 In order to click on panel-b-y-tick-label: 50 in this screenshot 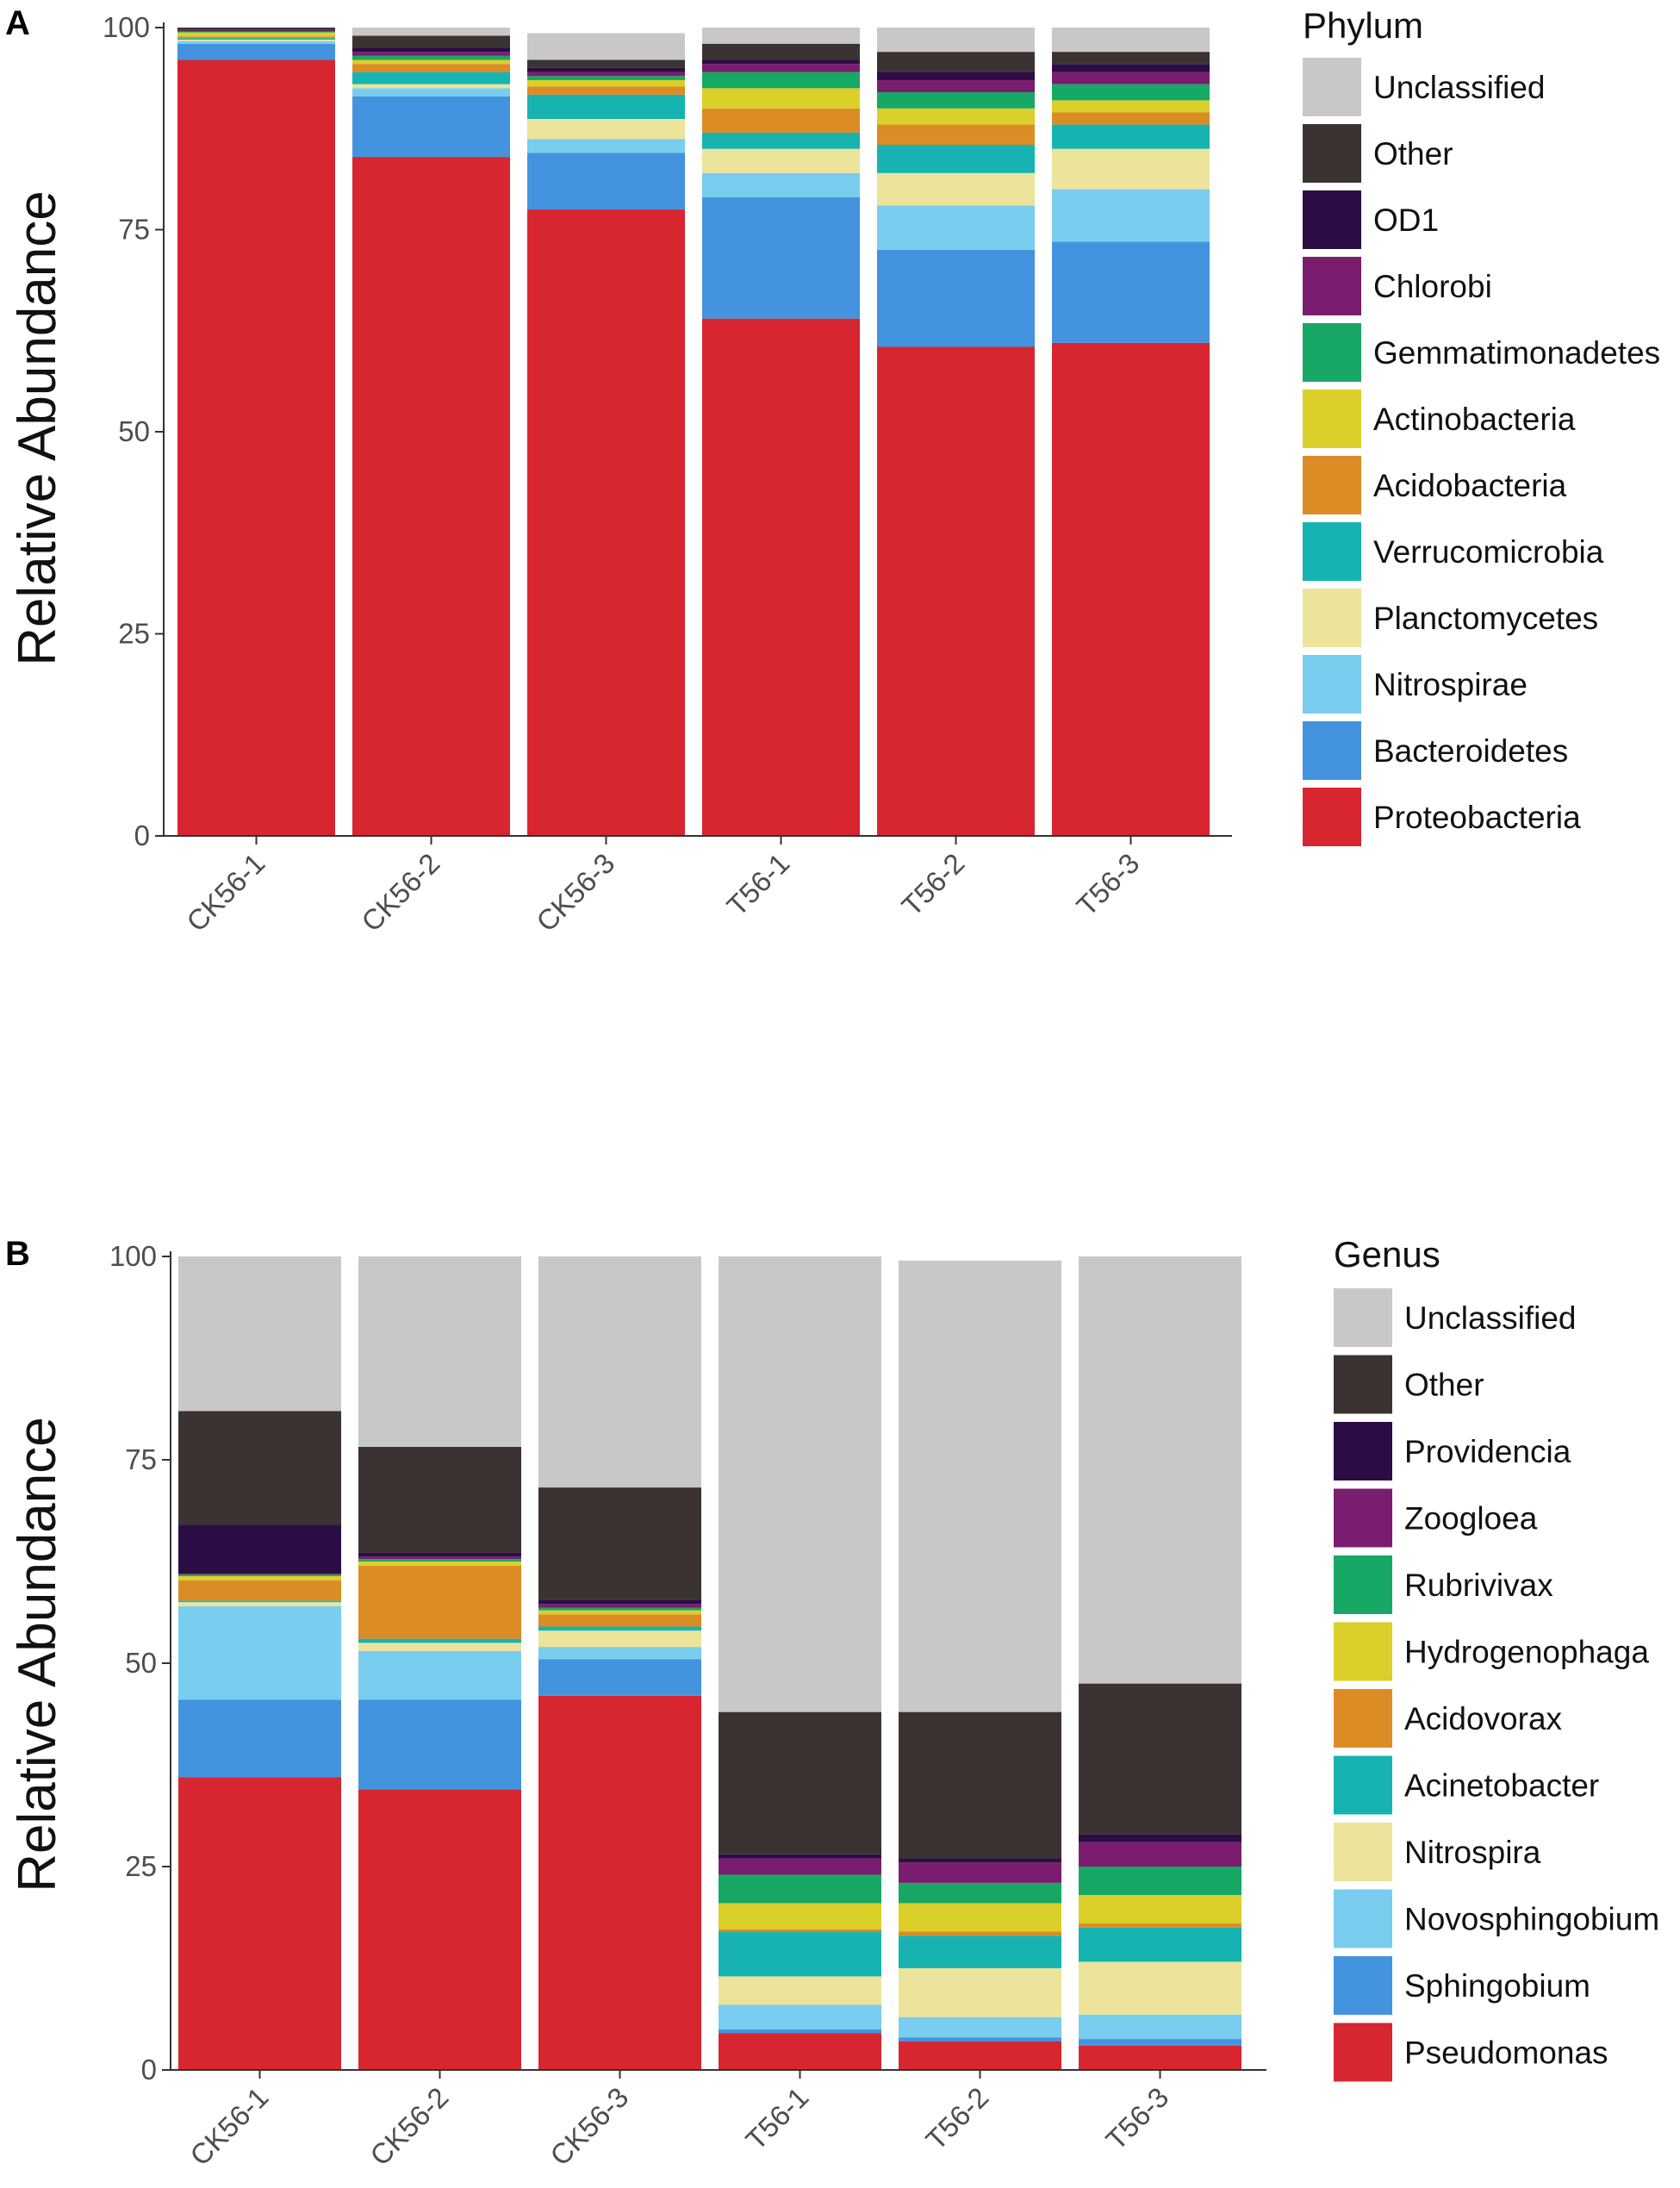, I will do `click(141, 1663)`.